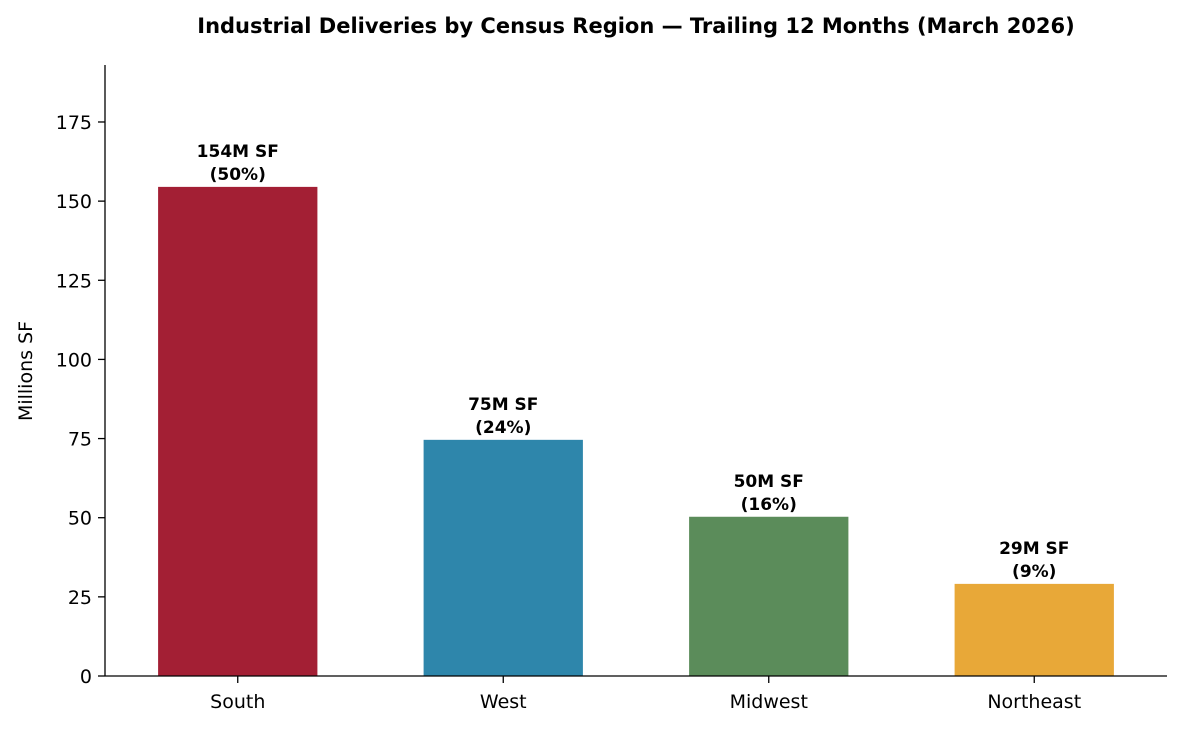  Describe the element at coordinates (74, 123) in the screenshot. I see `y-tick-label: 175` at that location.